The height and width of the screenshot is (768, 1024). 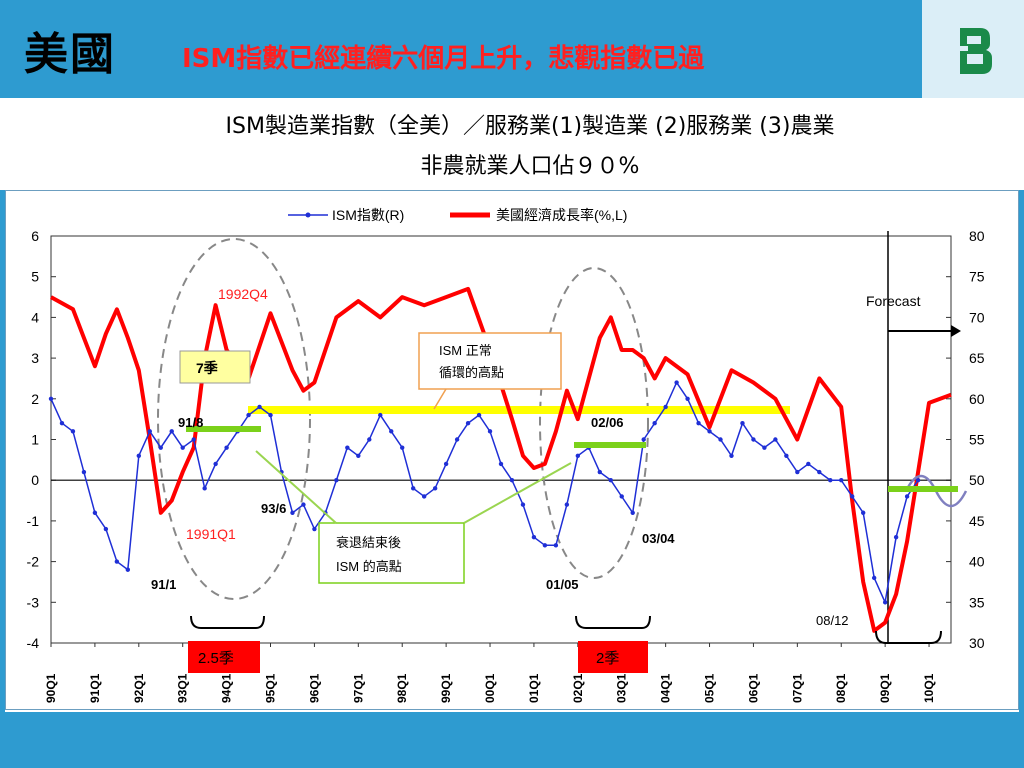 I want to click on bracket-1991, so click(x=227, y=622).